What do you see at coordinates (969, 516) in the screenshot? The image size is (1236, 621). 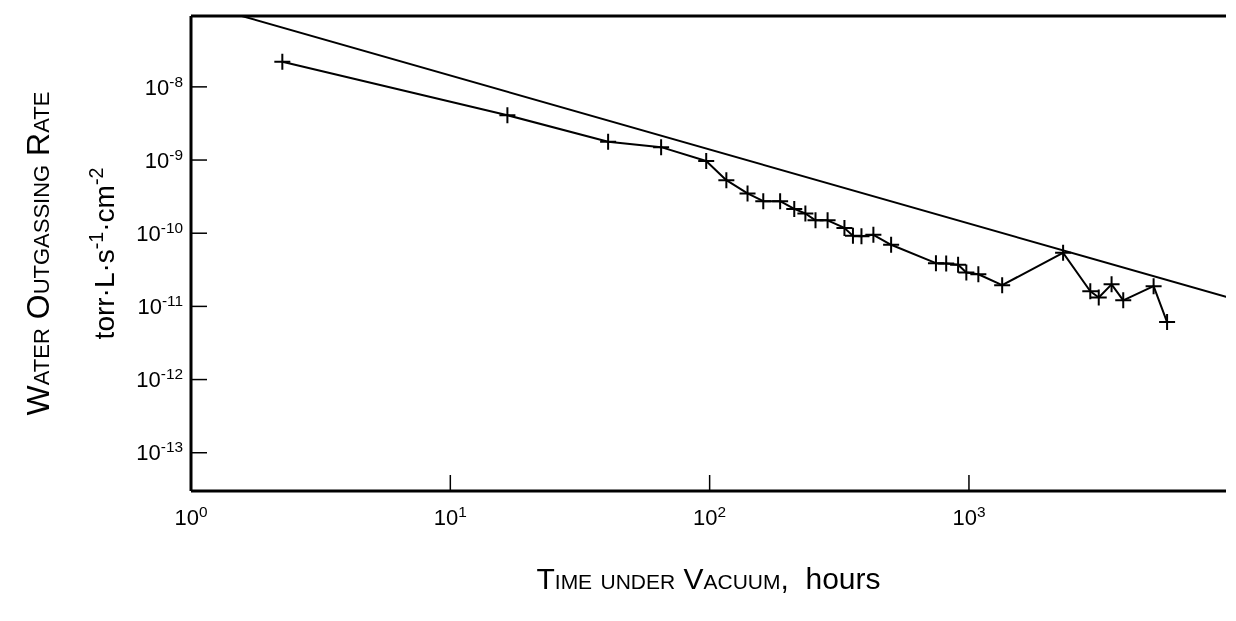 I see `x-tick-label: 10$^{3}$` at bounding box center [969, 516].